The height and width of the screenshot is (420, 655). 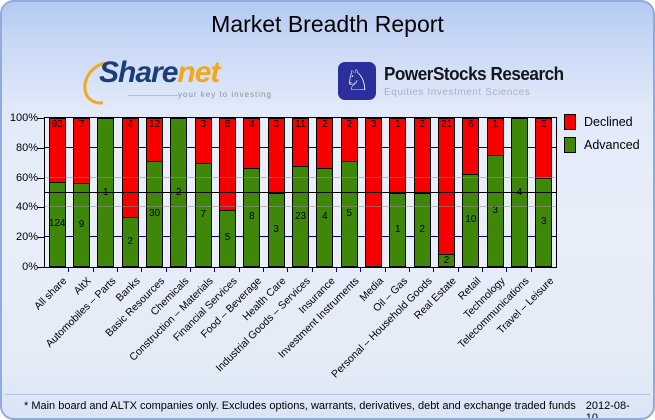 I want to click on y-tick-label: 20%, so click(x=26, y=237).